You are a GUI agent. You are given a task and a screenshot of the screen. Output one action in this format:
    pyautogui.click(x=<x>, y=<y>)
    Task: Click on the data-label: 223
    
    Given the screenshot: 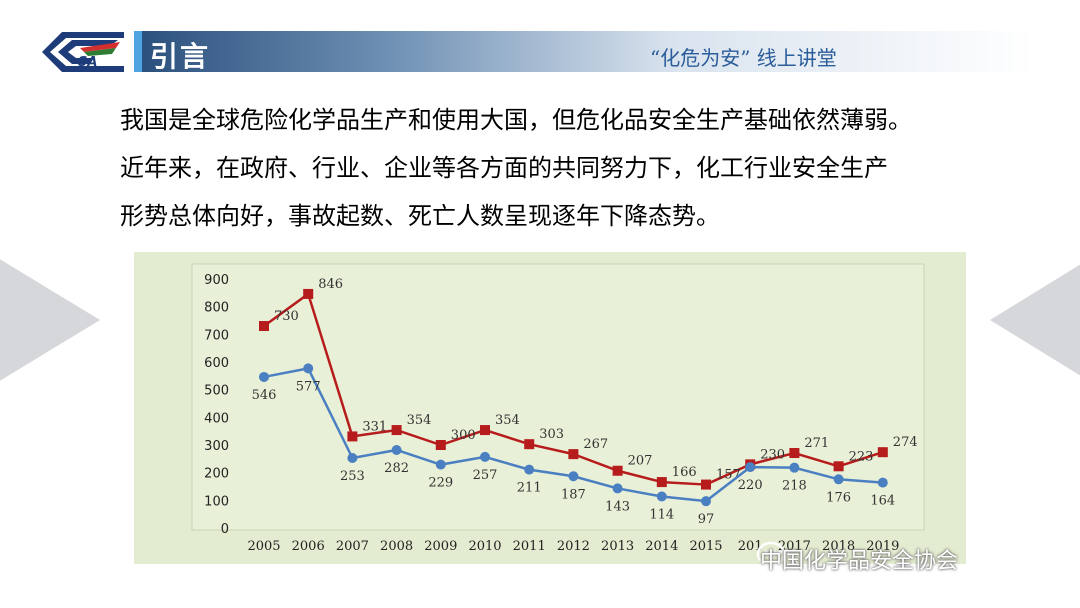 What is the action you would take?
    pyautogui.click(x=861, y=456)
    